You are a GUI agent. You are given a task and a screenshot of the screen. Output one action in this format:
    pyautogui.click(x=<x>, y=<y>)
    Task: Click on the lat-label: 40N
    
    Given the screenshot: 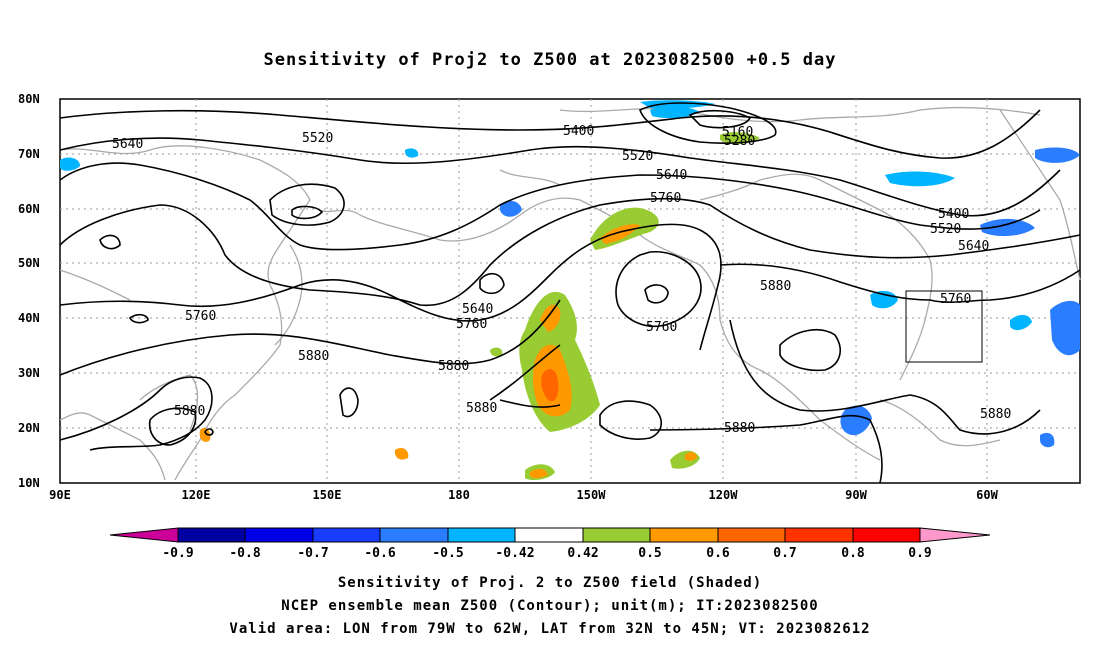 What is the action you would take?
    pyautogui.click(x=29, y=318)
    